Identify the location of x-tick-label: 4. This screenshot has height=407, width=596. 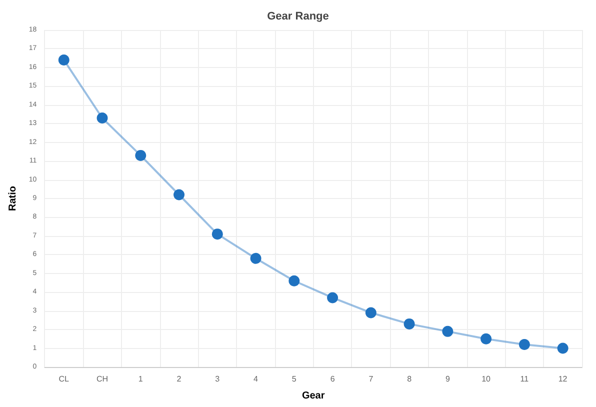
(256, 379).